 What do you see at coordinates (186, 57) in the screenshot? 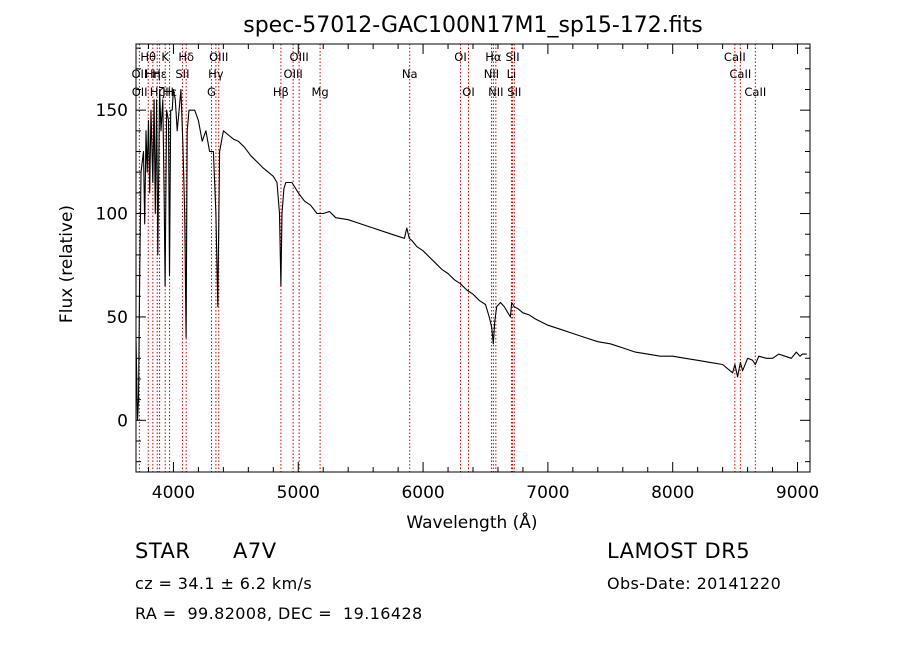
I see `line-label: Hδ` at bounding box center [186, 57].